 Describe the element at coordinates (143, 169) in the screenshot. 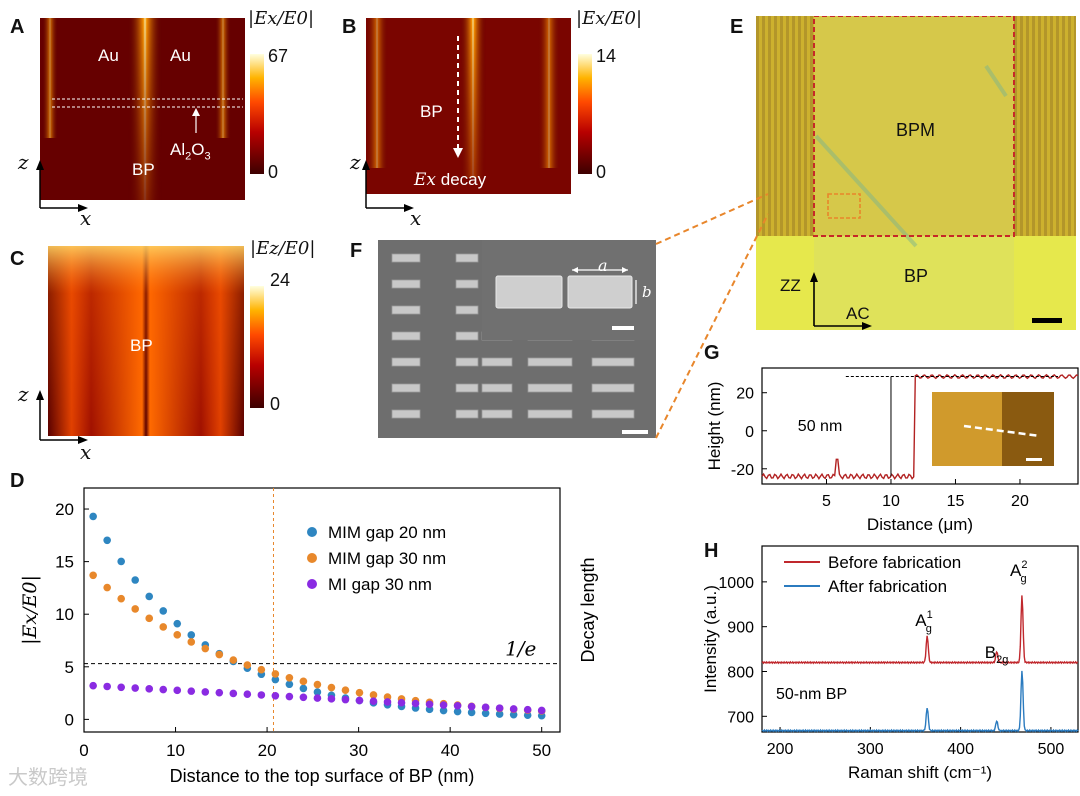

I see `label-bp-a: BP` at that location.